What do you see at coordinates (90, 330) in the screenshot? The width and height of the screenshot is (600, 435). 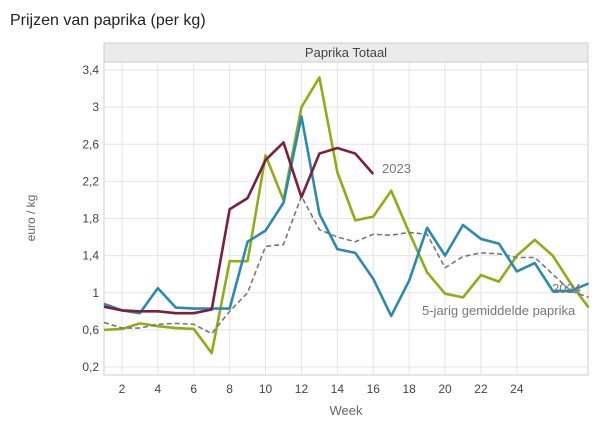 I see `y-tick-label: 0,6` at bounding box center [90, 330].